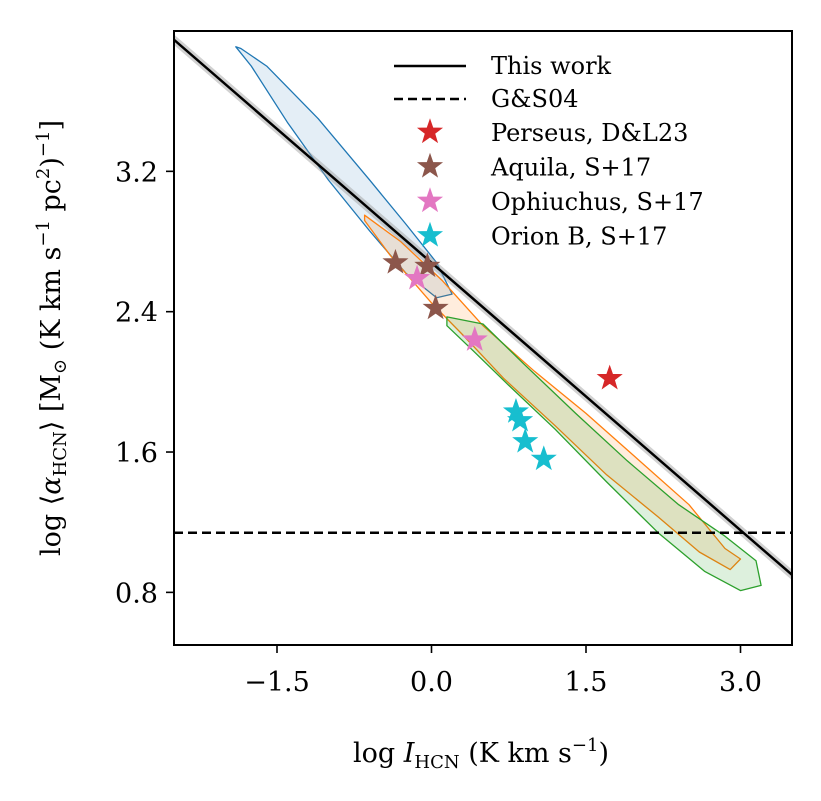 The width and height of the screenshot is (821, 801). Describe the element at coordinates (51, 525) in the screenshot. I see `y-label-pre: log ⟨` at that location.